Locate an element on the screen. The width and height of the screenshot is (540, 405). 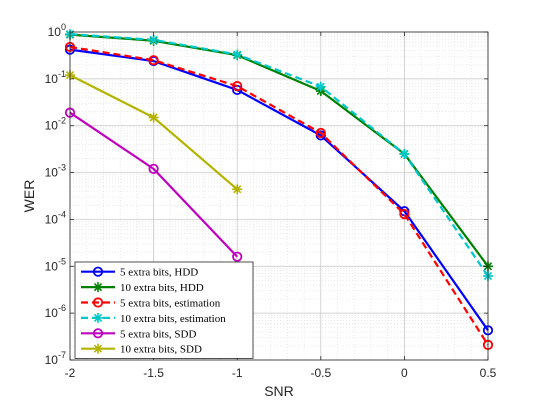
legend-item: 10 extra bits, SDD is located at coordinates (141, 349).